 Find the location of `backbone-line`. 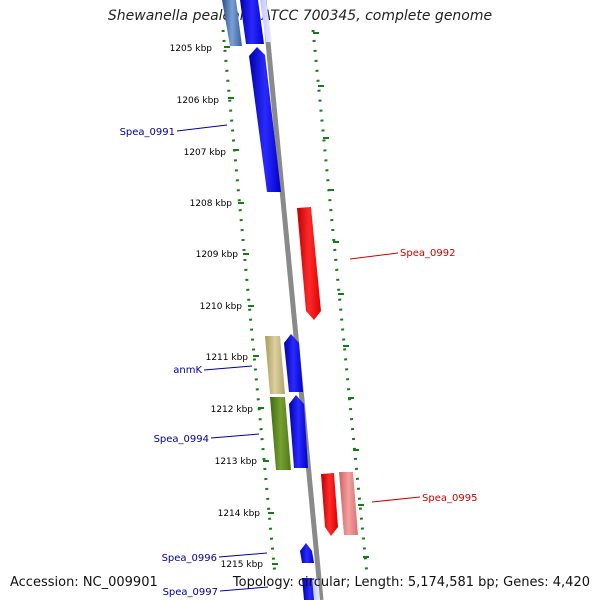

backbone-line is located at coordinates (292, 300).